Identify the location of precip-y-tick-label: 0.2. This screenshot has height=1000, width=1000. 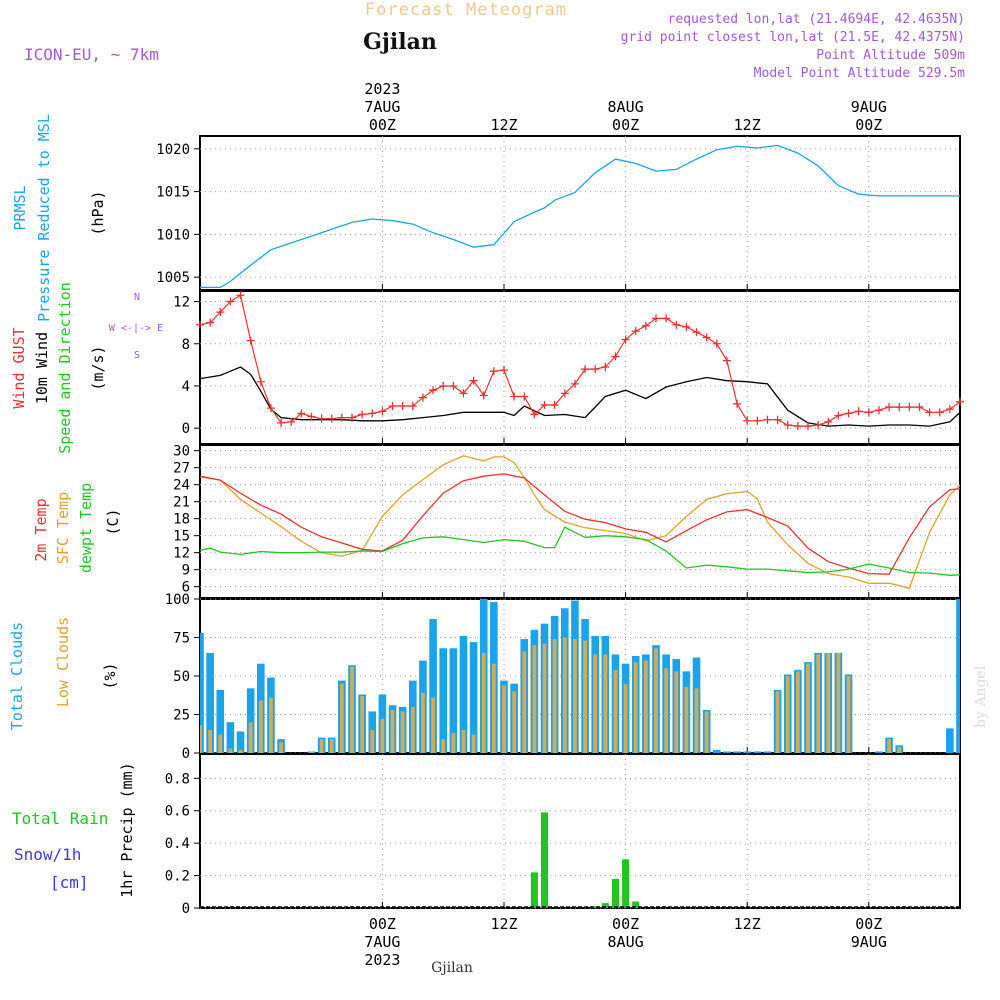
(177, 877).